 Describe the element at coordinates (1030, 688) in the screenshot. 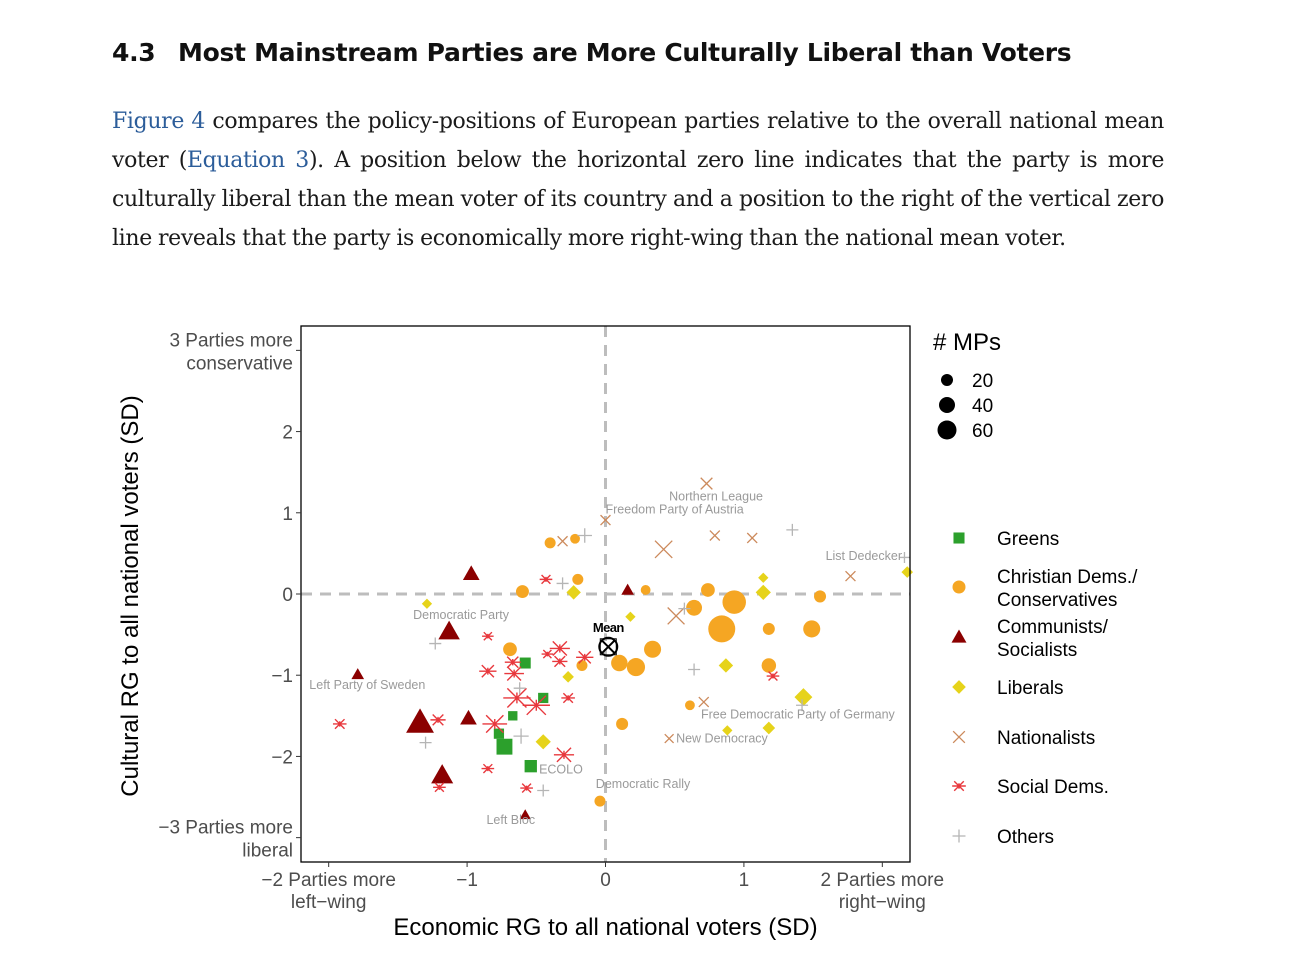

I see `legend-label-liberals: Liberals` at that location.